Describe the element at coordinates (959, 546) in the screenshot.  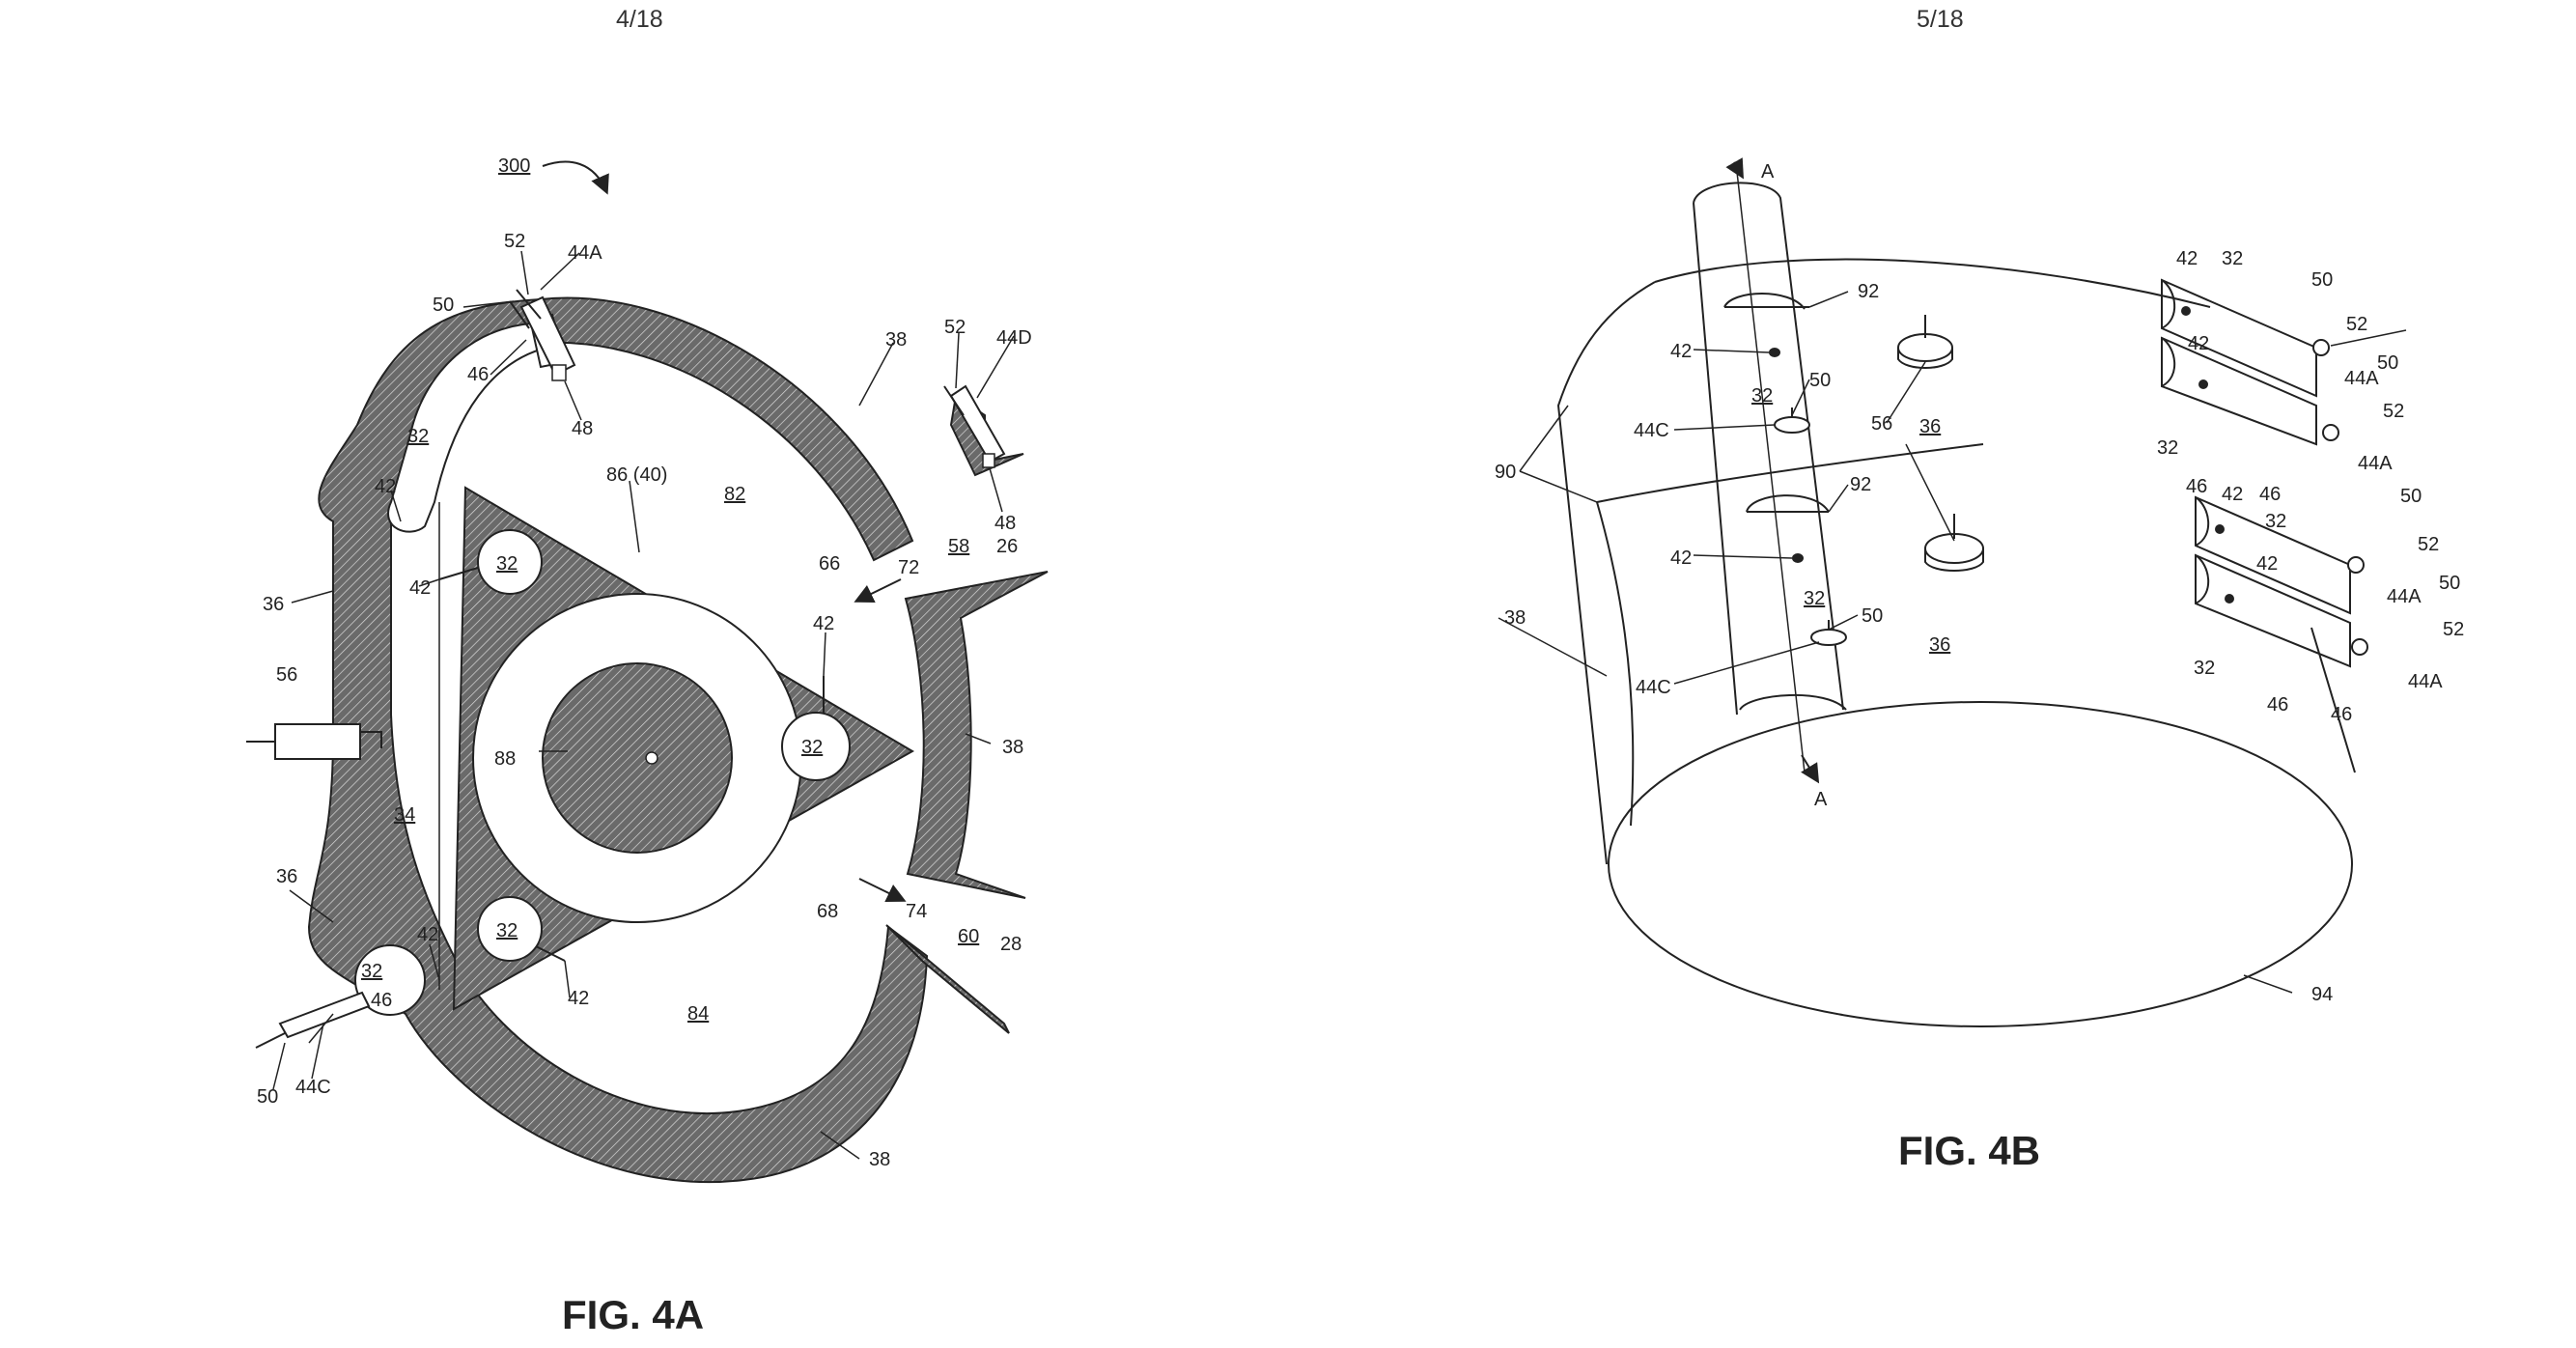
I see `label-58: 58` at that location.